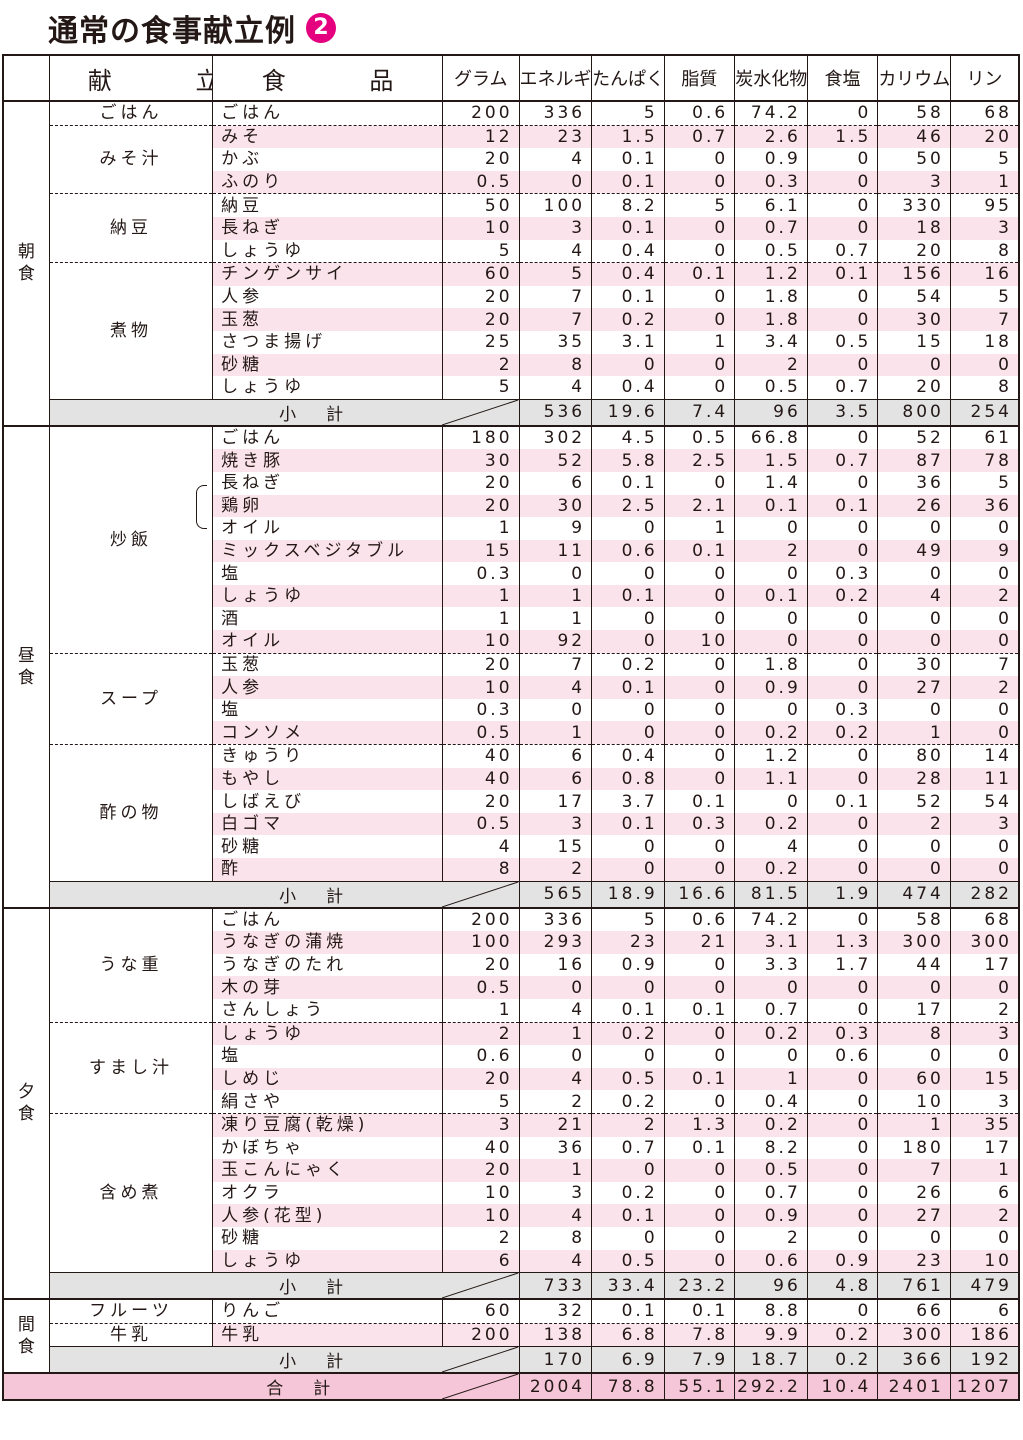 The image size is (1023, 1440). I want to click on food-name: 玉葱, so click(327, 319).